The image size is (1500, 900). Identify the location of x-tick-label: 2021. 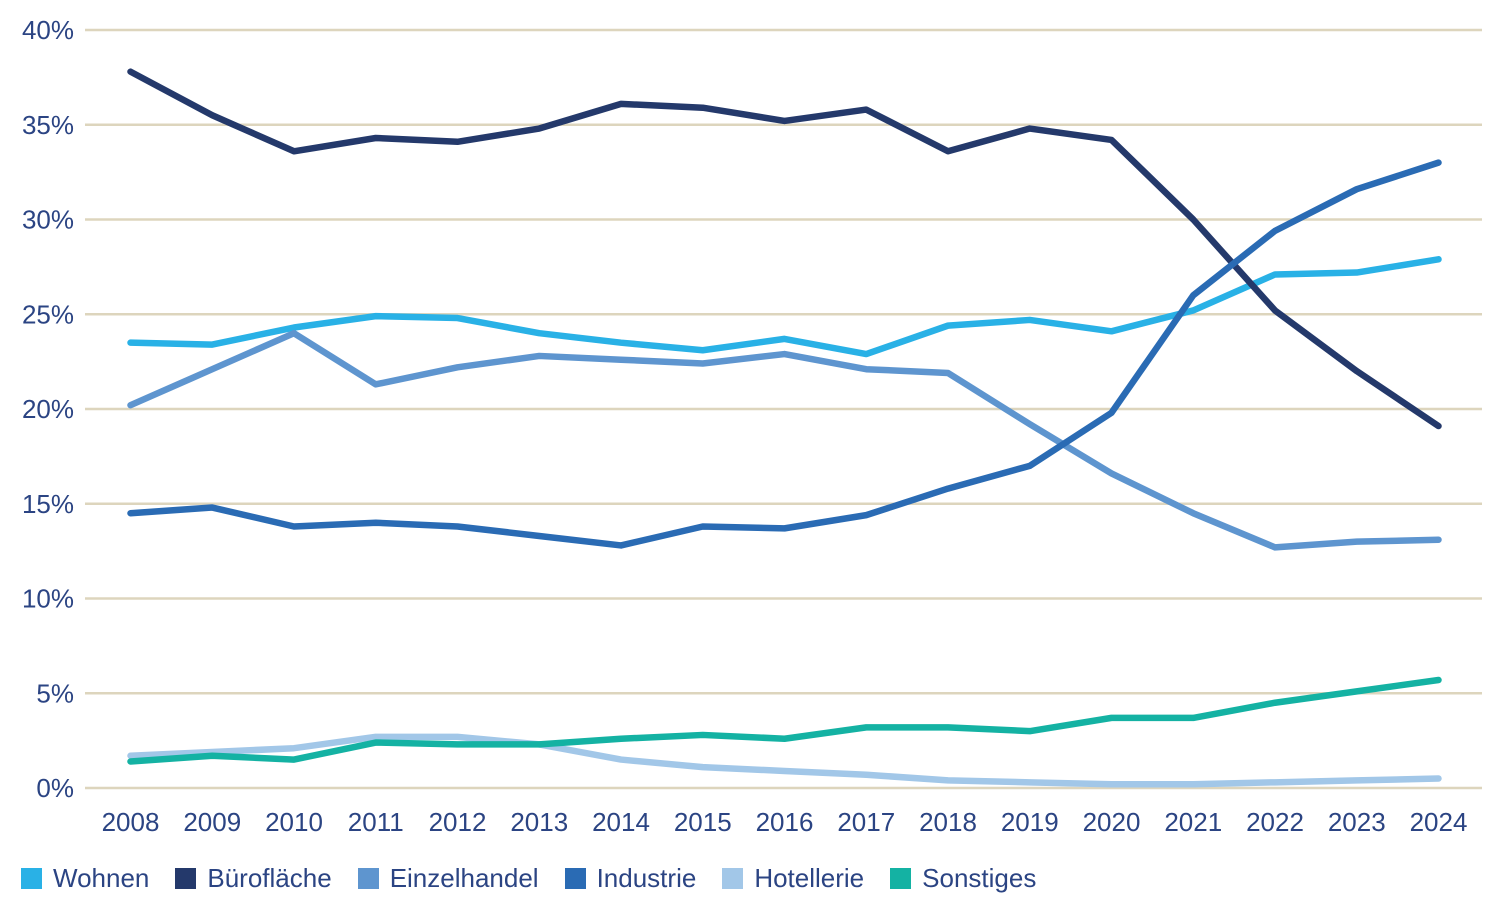
(1193, 822).